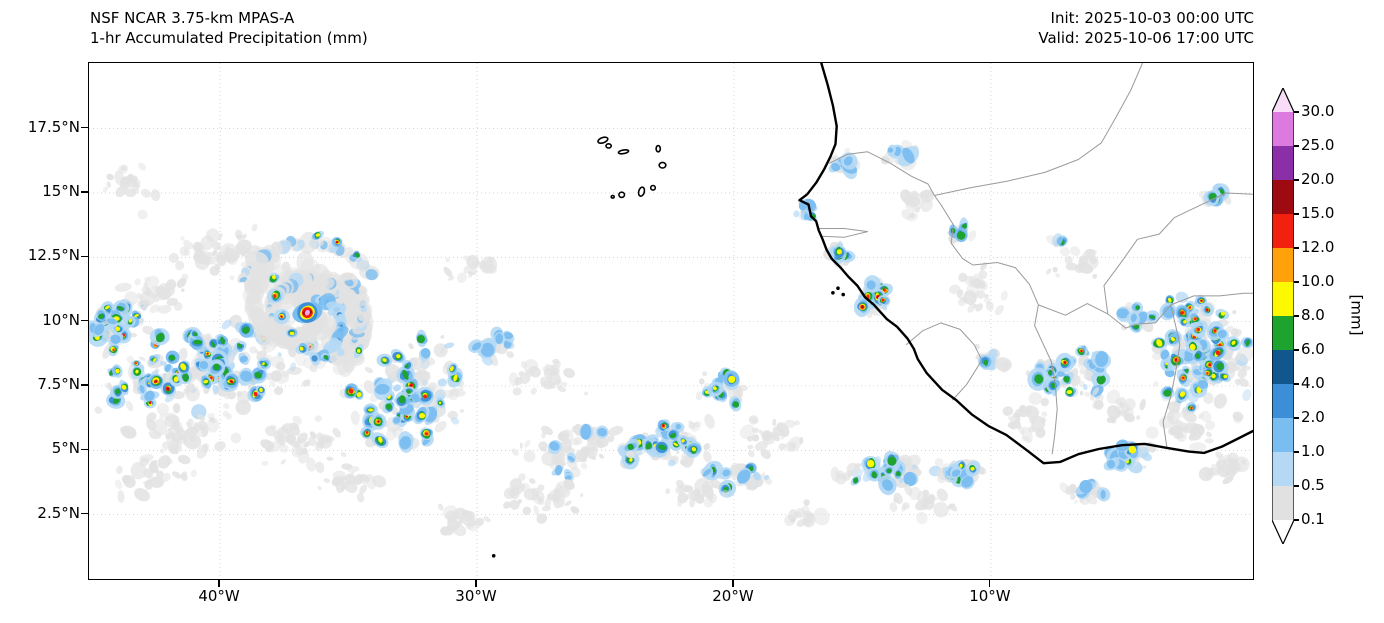  What do you see at coordinates (1313, 485) in the screenshot?
I see `colorbar-tick-label: 0.5` at bounding box center [1313, 485].